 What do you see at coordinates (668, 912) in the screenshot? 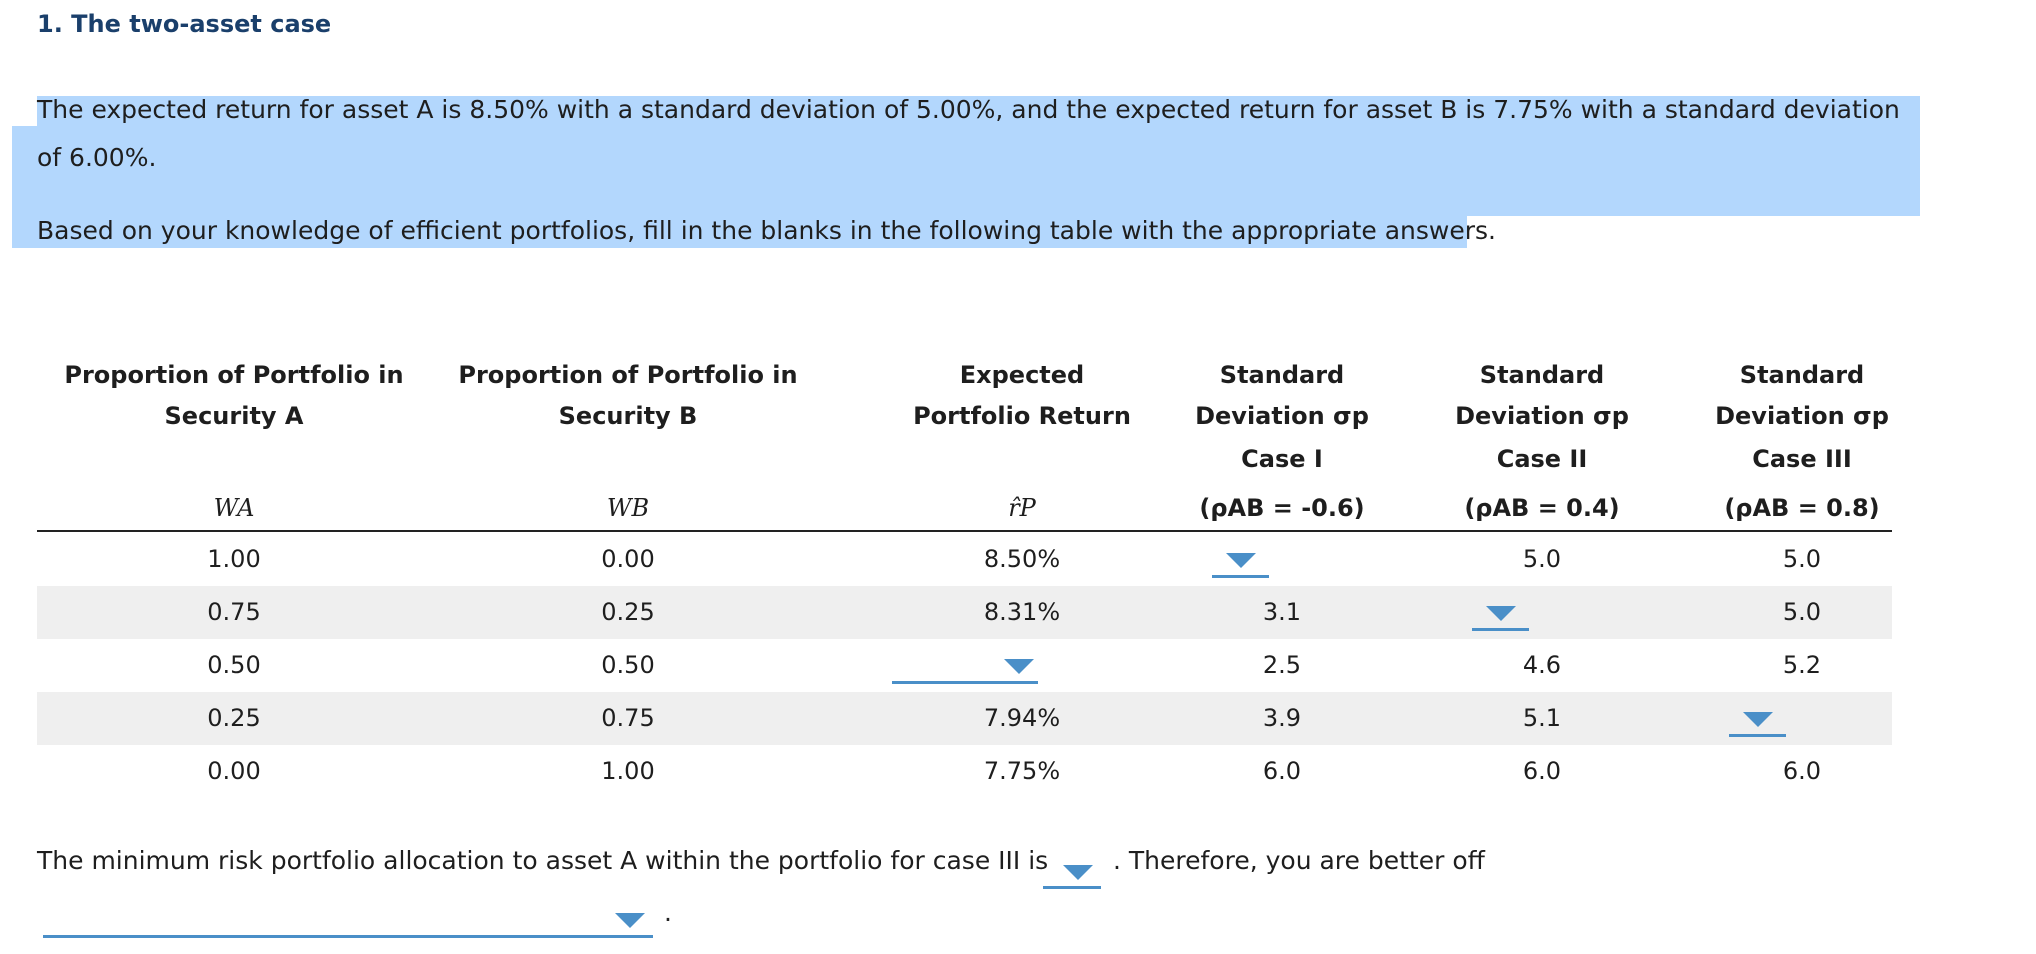
I see `sentence-period: .` at bounding box center [668, 912].